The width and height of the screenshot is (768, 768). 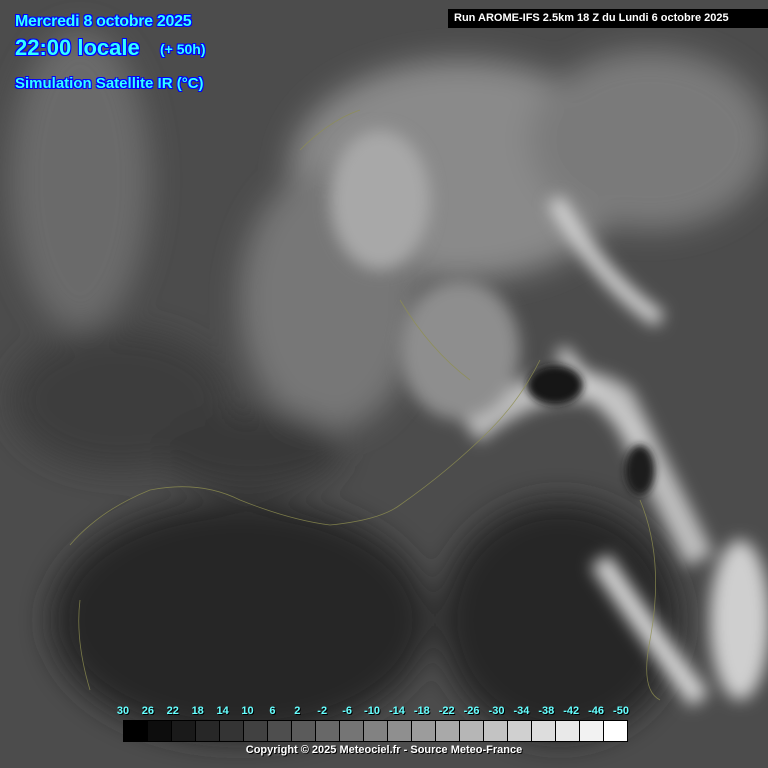 What do you see at coordinates (571, 711) in the screenshot?
I see `legend-label: -42` at bounding box center [571, 711].